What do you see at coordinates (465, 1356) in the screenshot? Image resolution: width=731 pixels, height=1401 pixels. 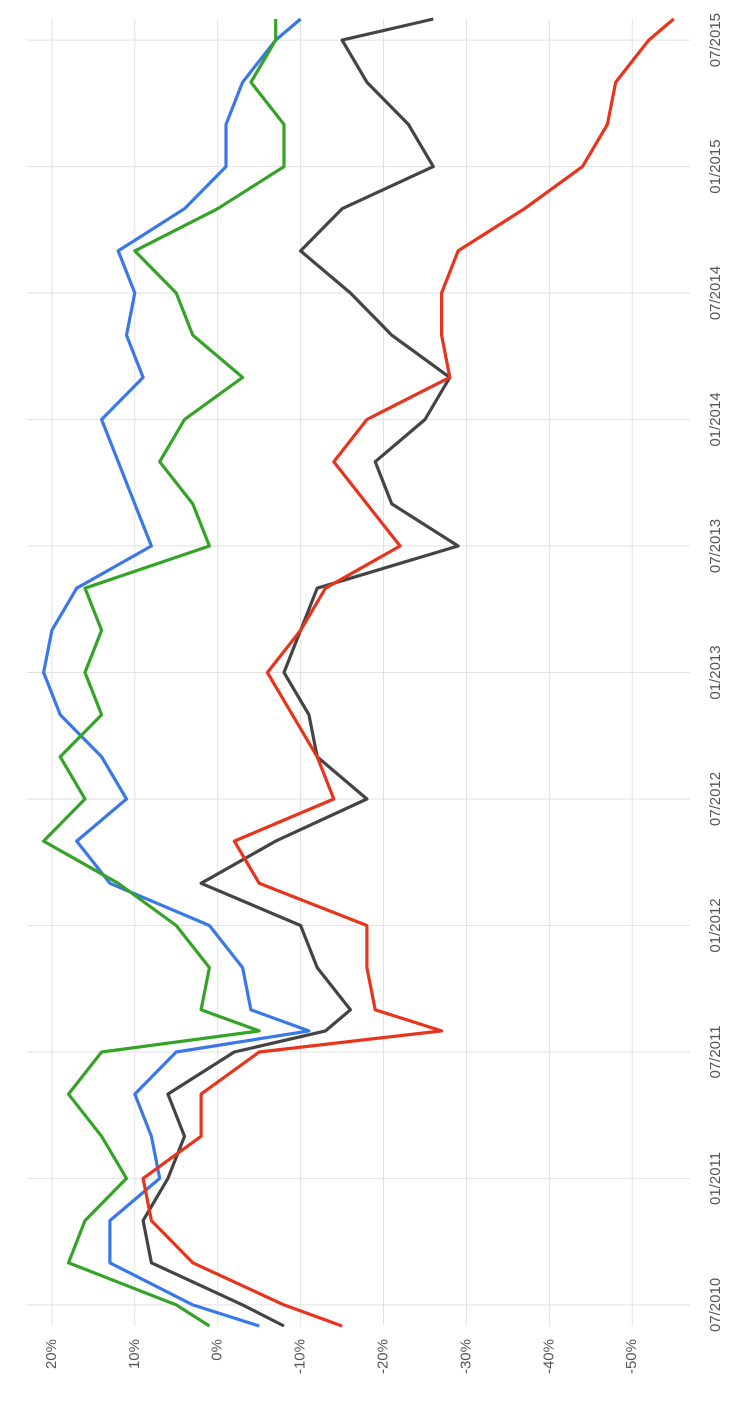 I see `y-tick-label: -30%` at bounding box center [465, 1356].